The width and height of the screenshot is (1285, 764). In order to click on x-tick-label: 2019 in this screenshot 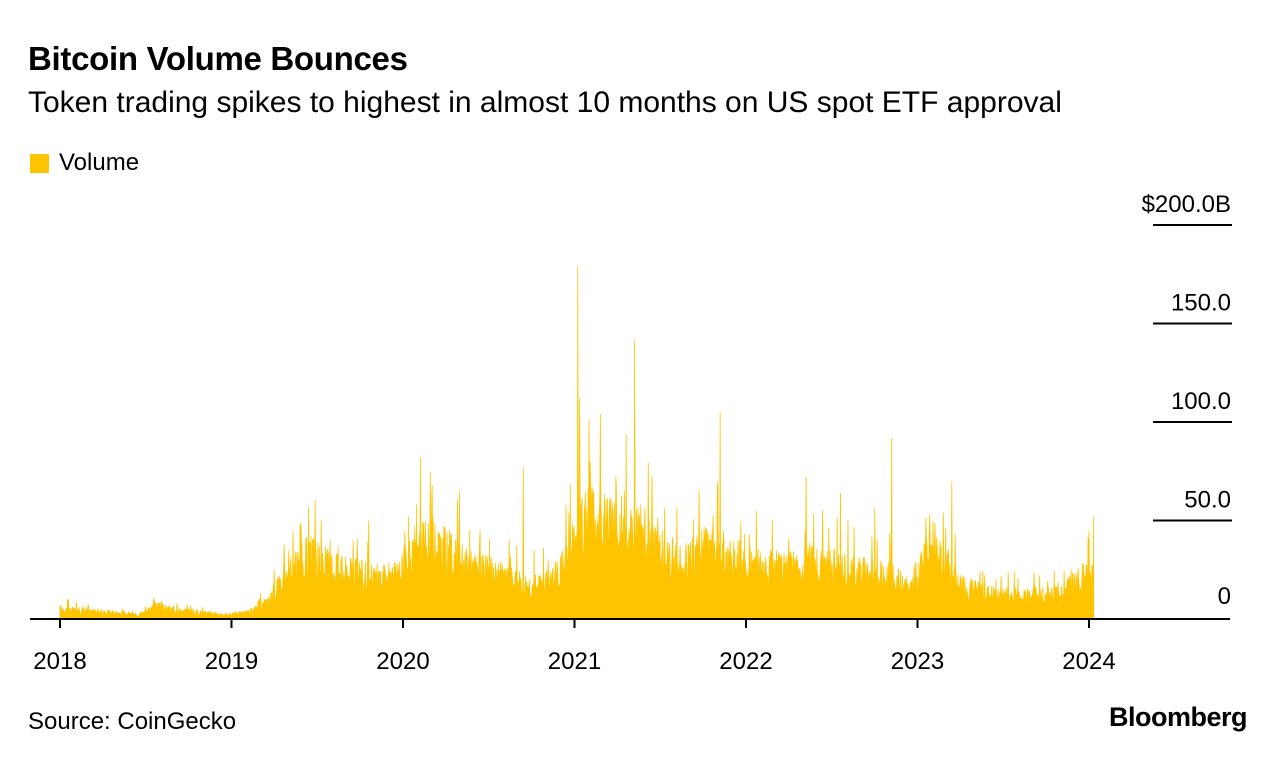, I will do `click(231, 661)`.